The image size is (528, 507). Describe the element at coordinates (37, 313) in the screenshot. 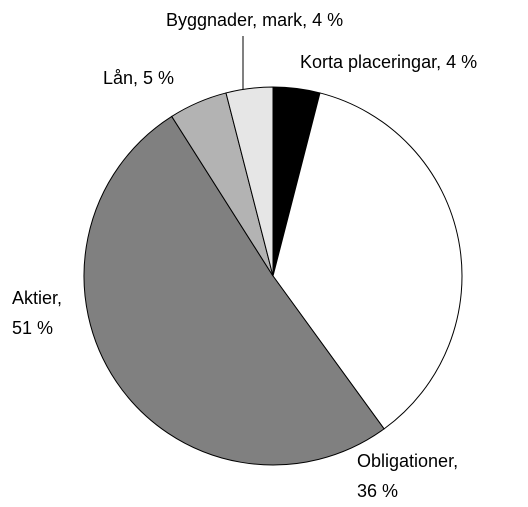

I see `slice-label: Aktier, 51 %` at that location.